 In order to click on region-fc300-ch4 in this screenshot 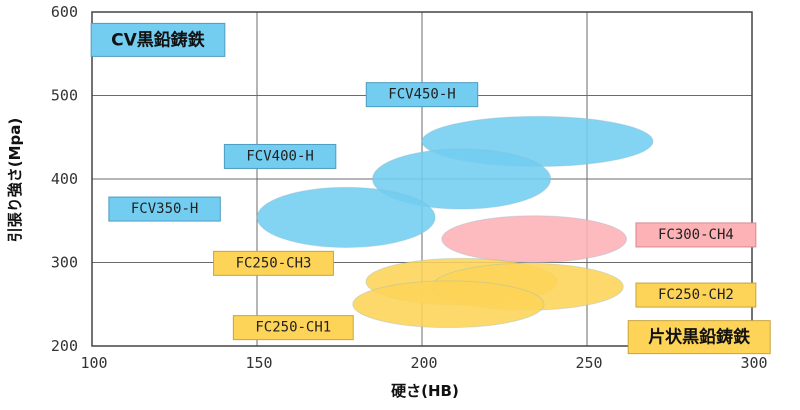, I will do `click(534, 239)`.